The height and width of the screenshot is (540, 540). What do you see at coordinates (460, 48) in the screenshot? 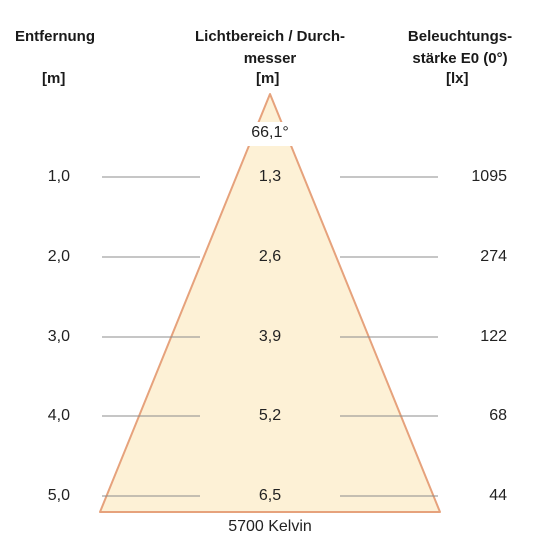
I see `illuminance-header: Beleuchtungs- stärke E0 (0°)` at bounding box center [460, 48].